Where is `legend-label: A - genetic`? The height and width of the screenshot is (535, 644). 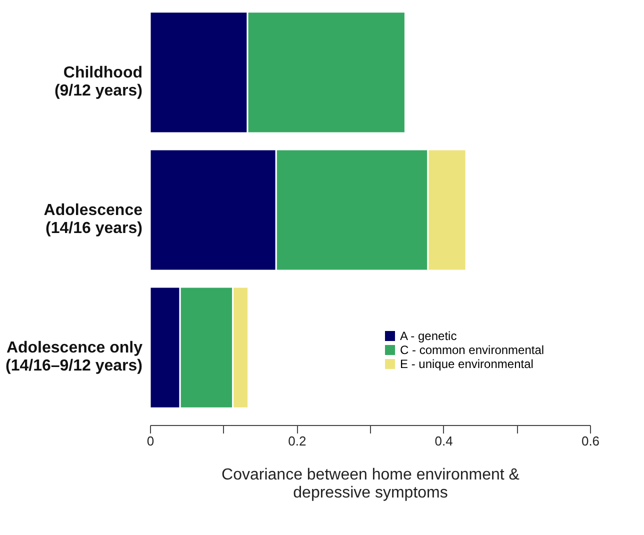 legend-label: A - genetic is located at coordinates (428, 336).